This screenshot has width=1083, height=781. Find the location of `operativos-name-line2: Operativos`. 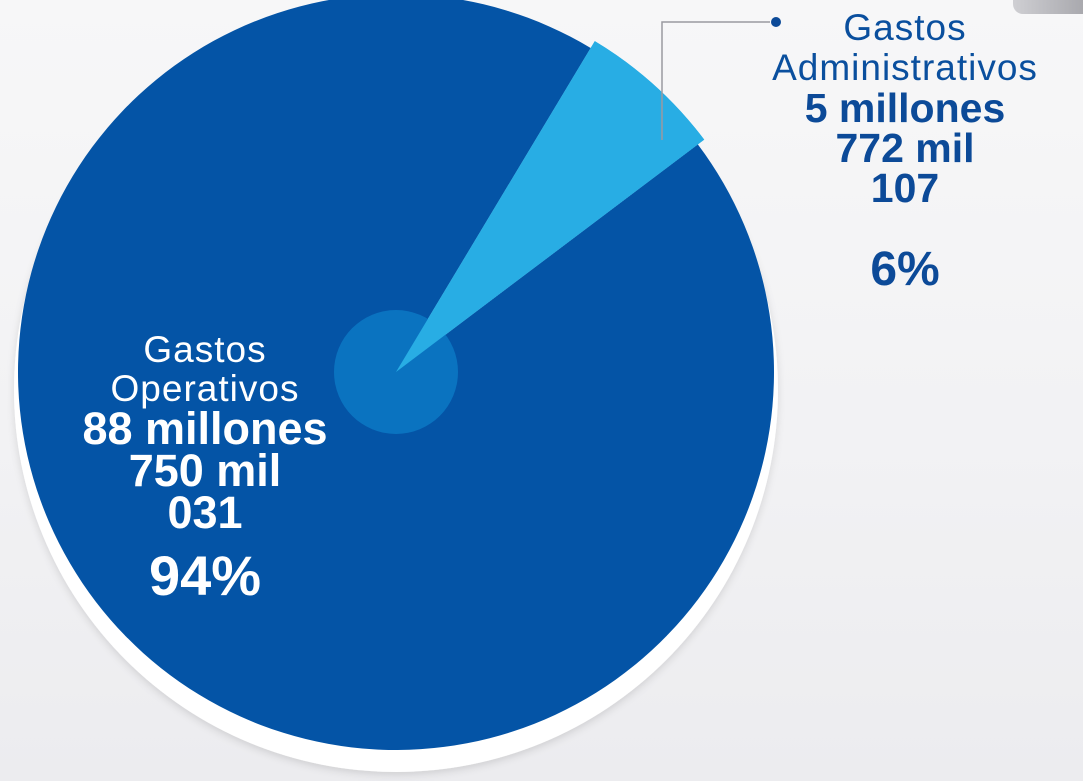

operativos-name-line2: Operativos is located at coordinates (205, 388).